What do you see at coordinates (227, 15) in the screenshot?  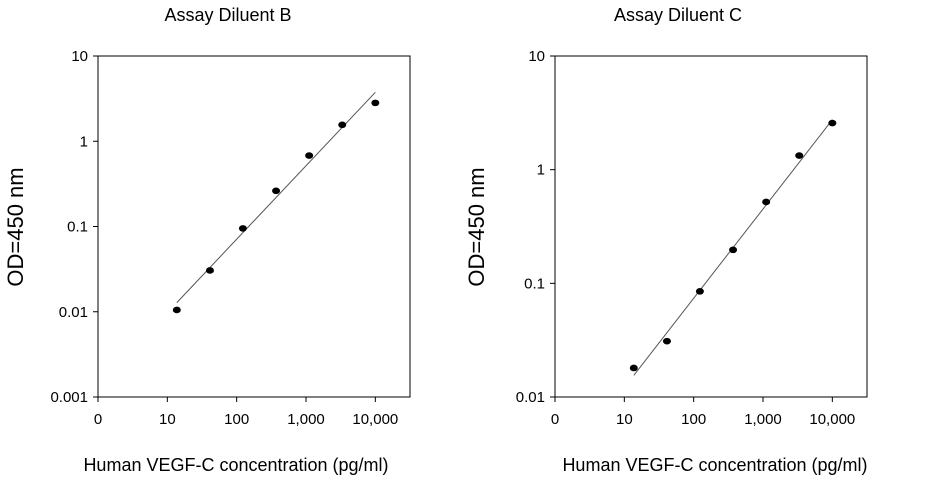 I see `chart-title: Assay Diluent B` at bounding box center [227, 15].